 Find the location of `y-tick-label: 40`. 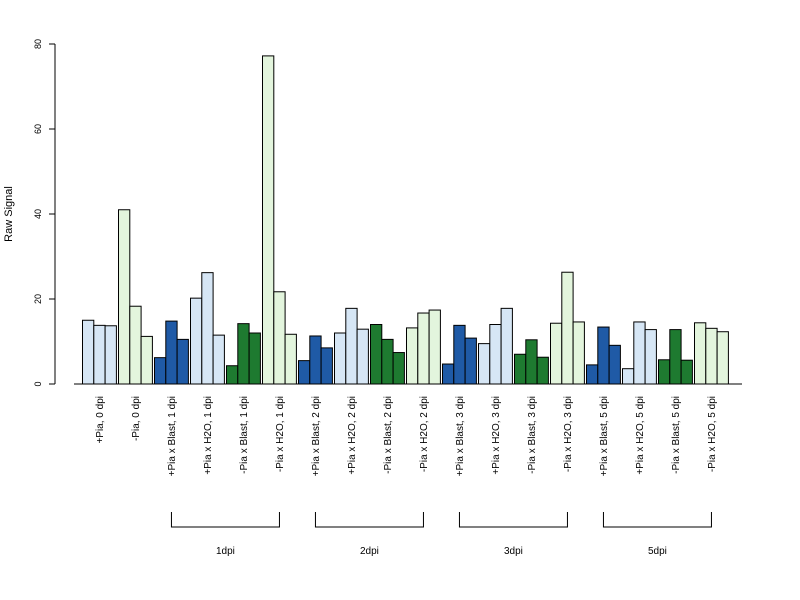

y-tick-label: 40 is located at coordinates (38, 214).